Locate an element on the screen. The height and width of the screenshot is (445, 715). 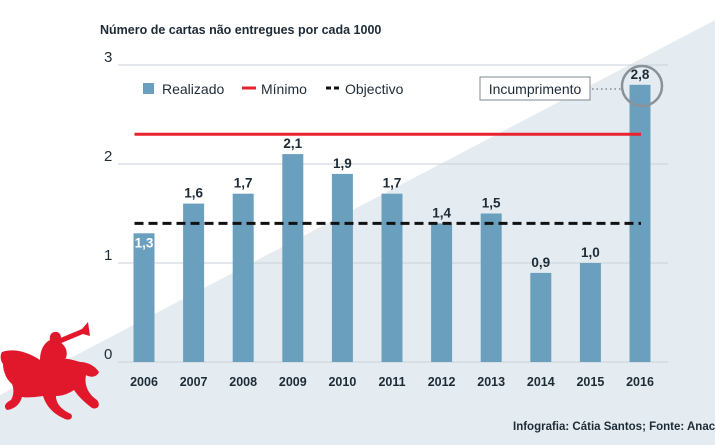
reference-lines is located at coordinates (387, 178).